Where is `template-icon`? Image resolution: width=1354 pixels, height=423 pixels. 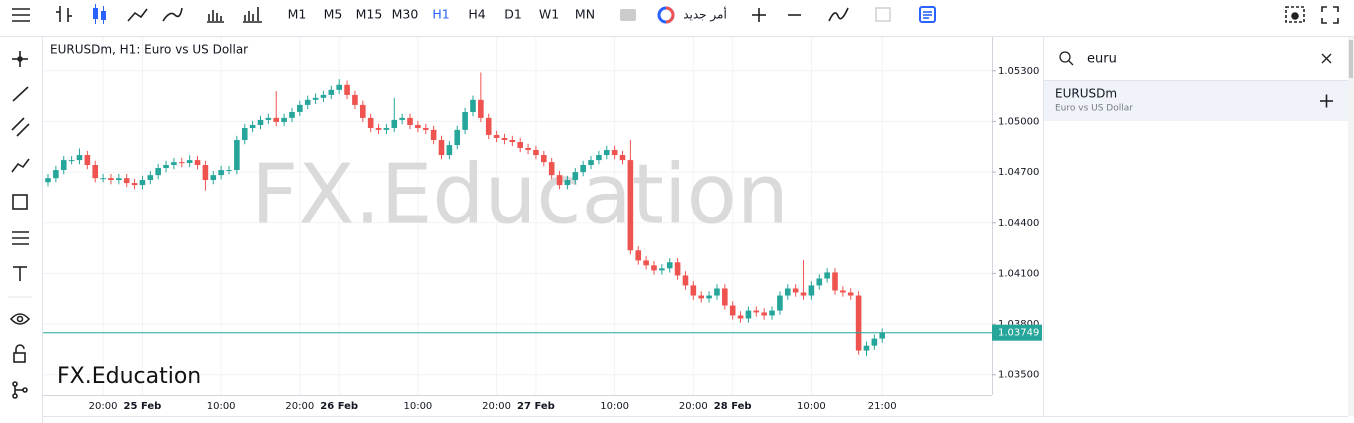
template-icon is located at coordinates (927, 14).